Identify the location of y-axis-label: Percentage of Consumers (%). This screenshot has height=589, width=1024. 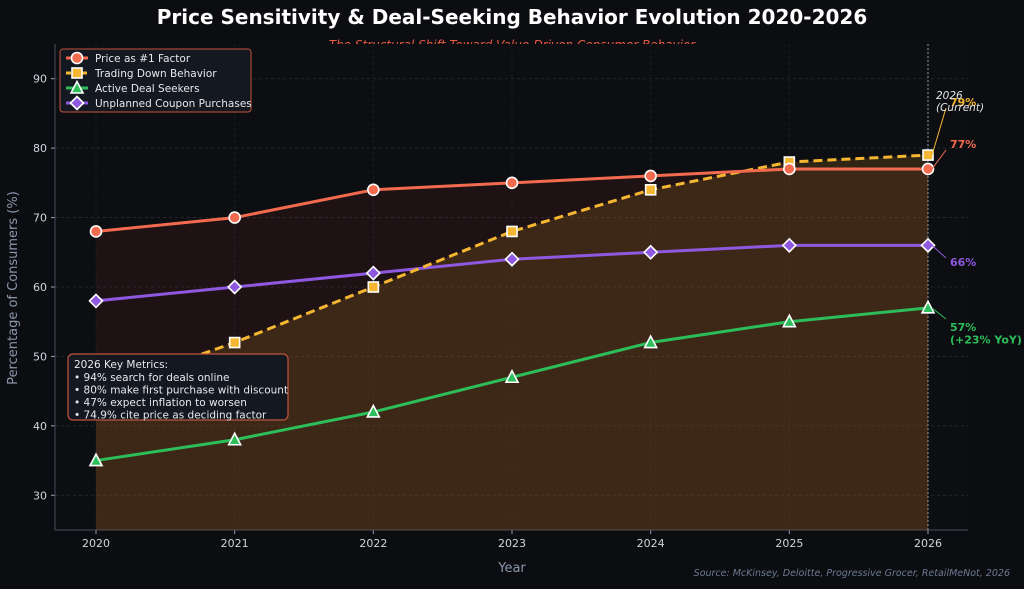
(13, 288).